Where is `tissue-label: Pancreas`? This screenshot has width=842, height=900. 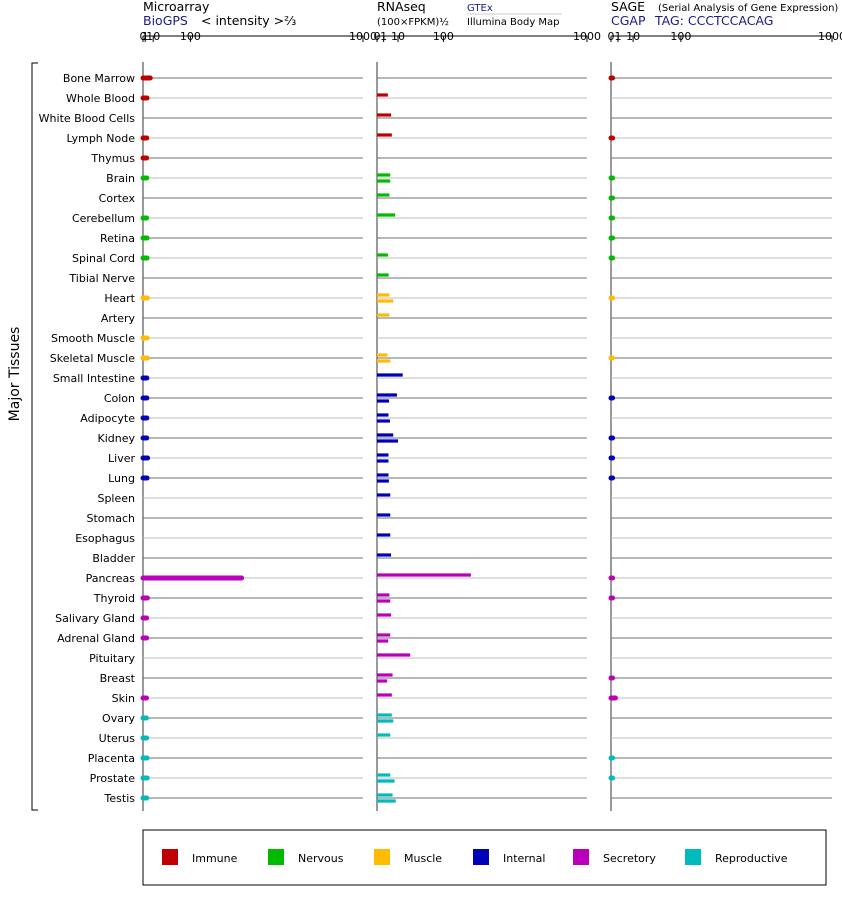 tissue-label: Pancreas is located at coordinates (111, 578).